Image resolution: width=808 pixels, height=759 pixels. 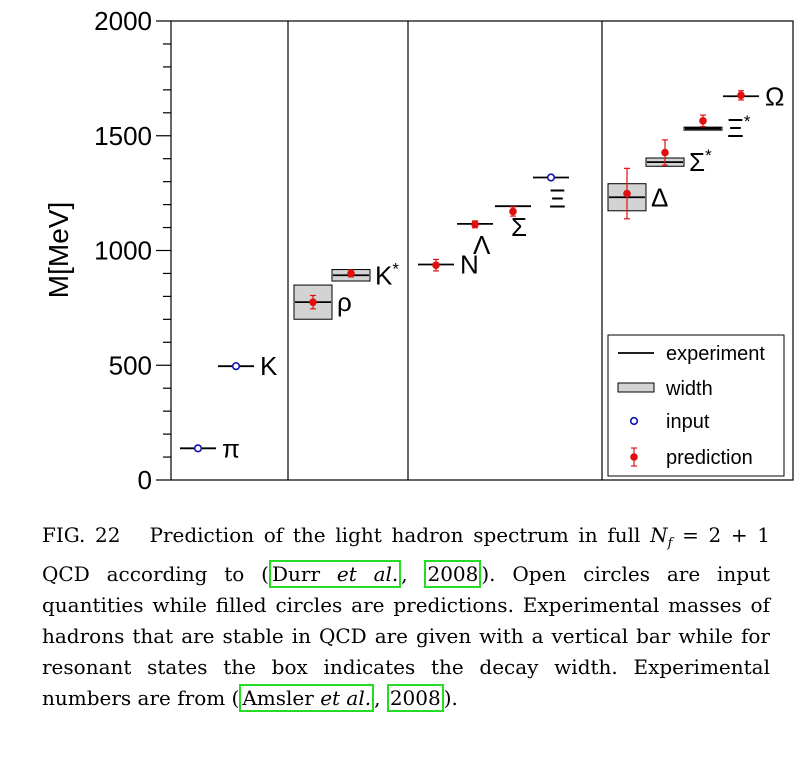 What do you see at coordinates (307, 698) in the screenshot?
I see `citation-amsler-author: Amsler et al.` at bounding box center [307, 698].